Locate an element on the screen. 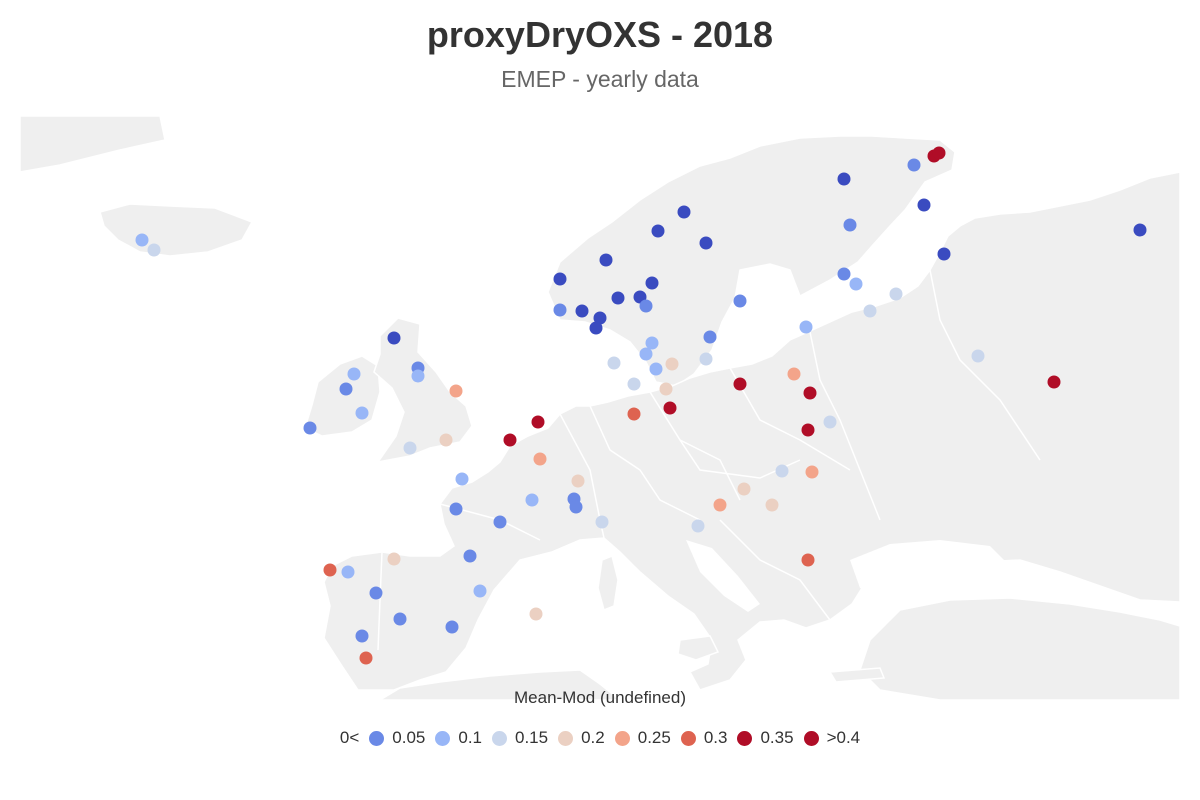 The image size is (1200, 800). map-subtitle: EMEP - yearly data is located at coordinates (600, 79).